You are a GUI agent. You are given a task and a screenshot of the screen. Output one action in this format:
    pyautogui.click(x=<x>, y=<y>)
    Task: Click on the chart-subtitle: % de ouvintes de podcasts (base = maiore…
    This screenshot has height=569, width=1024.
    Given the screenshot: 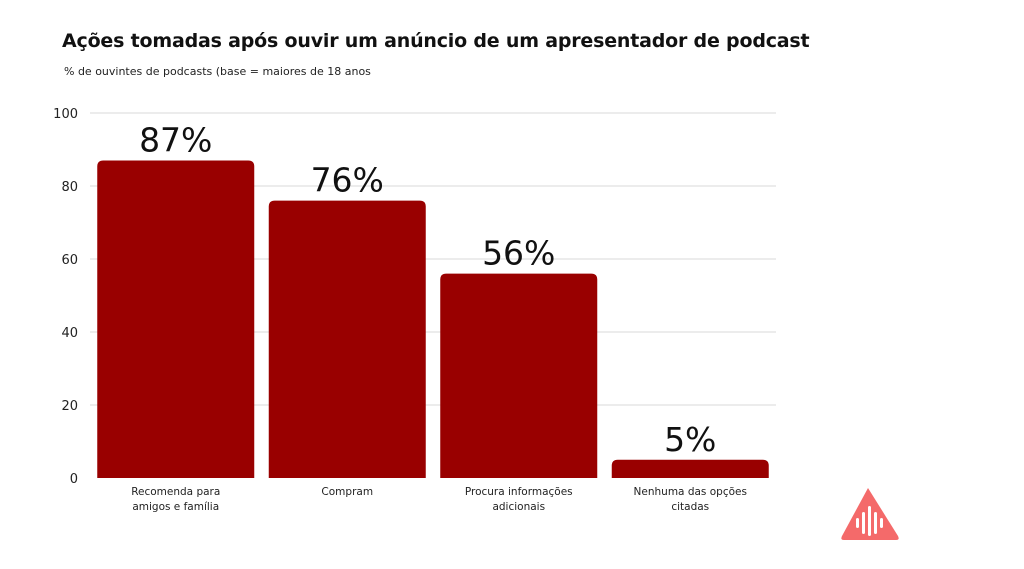 What is the action you would take?
    pyautogui.click(x=217, y=71)
    